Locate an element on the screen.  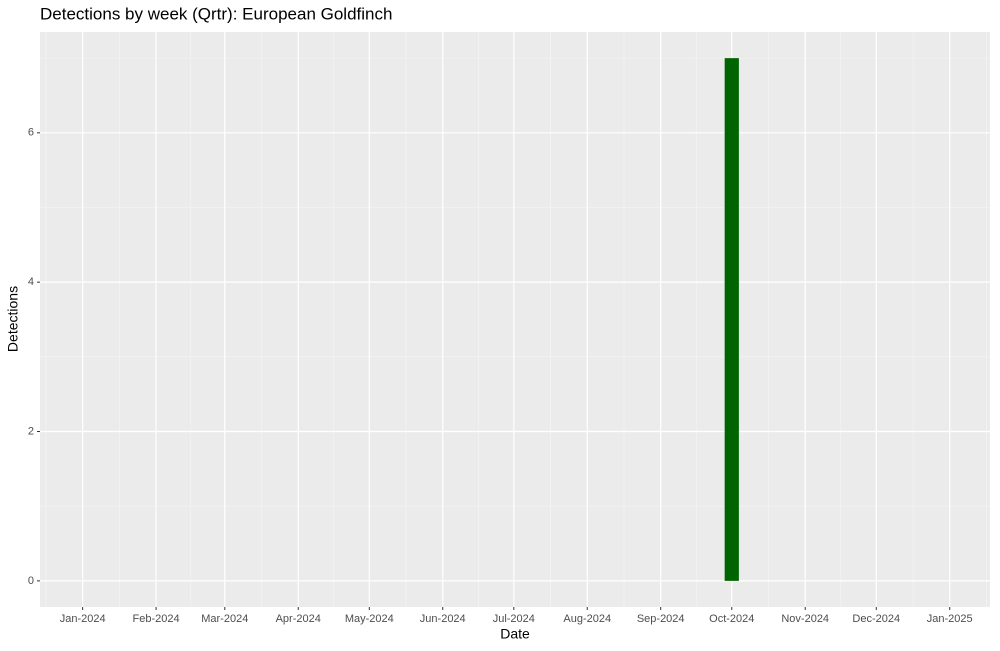
x-tick-label: Mar-2024 is located at coordinates (224, 619).